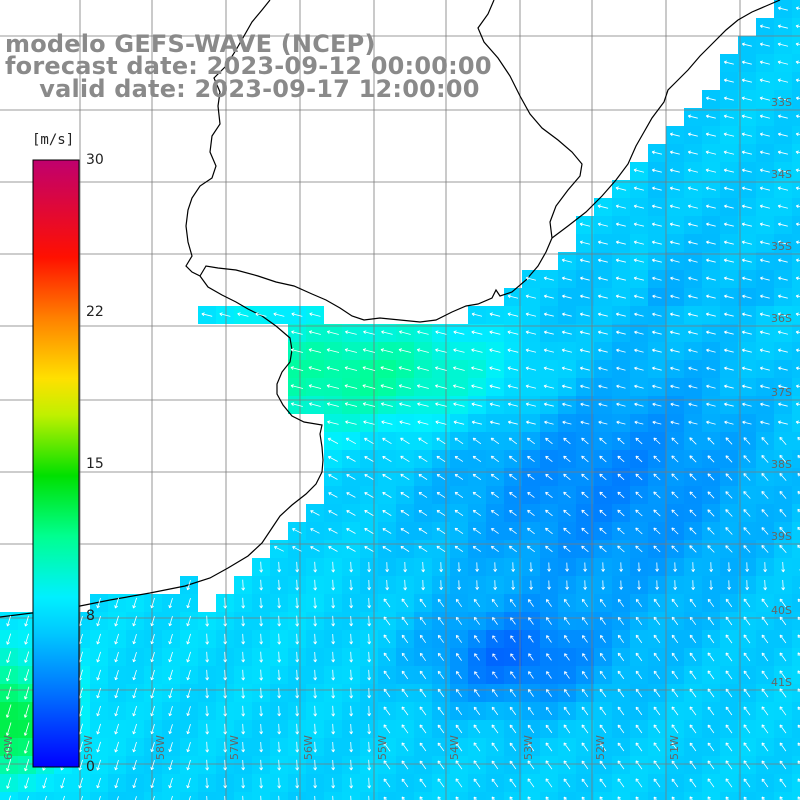 This screenshot has height=800, width=800. Describe the element at coordinates (781, 174) in the screenshot. I see `latitude-label: 34S` at that location.